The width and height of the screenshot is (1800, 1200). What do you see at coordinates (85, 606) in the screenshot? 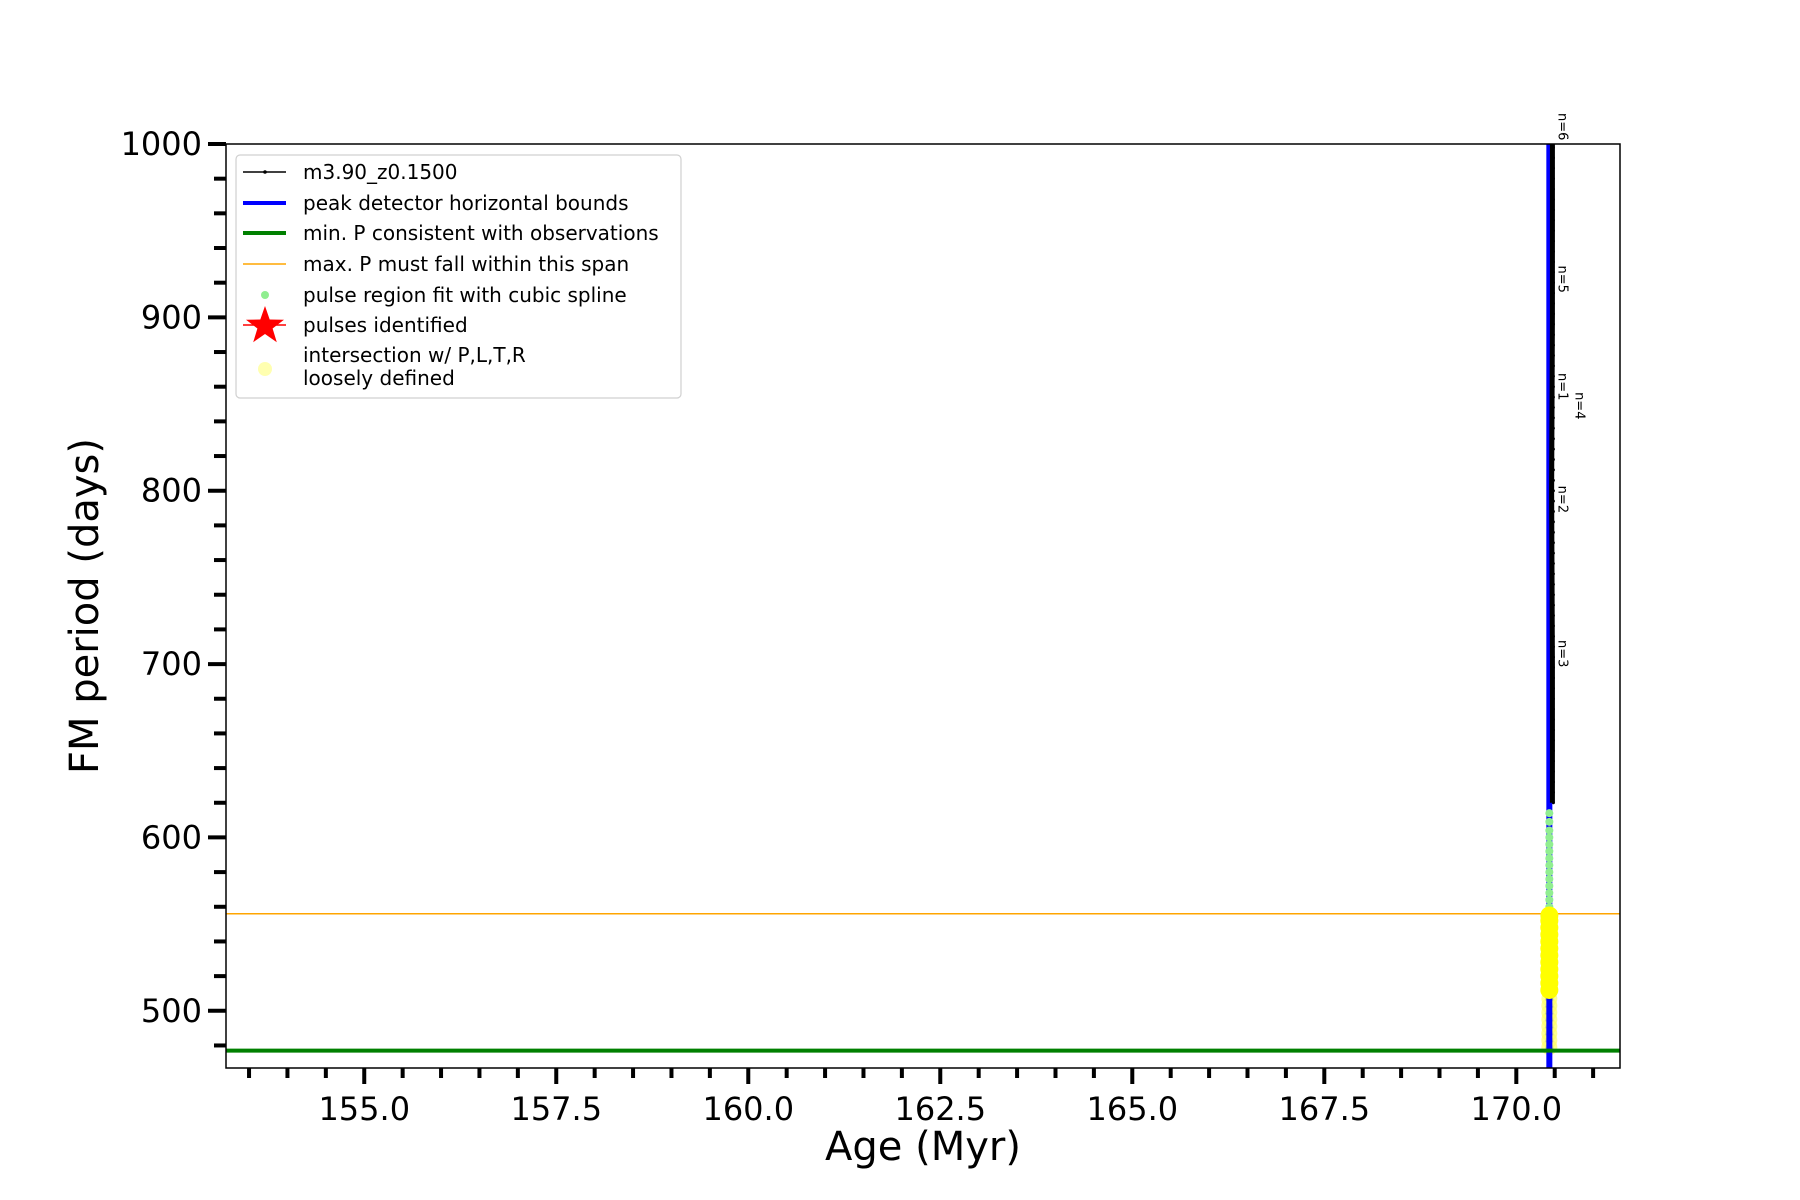
I see `y-axis-label: FM period (days)` at bounding box center [85, 606].